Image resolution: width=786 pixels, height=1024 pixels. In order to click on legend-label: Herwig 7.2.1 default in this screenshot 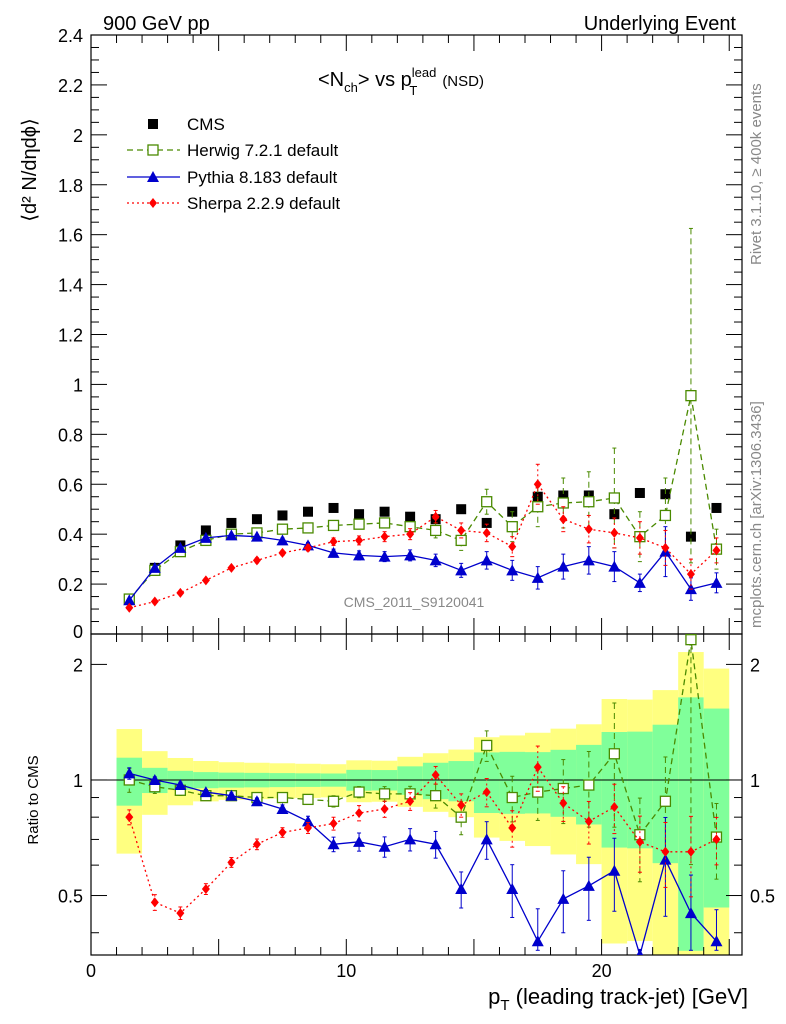, I will do `click(262, 150)`.